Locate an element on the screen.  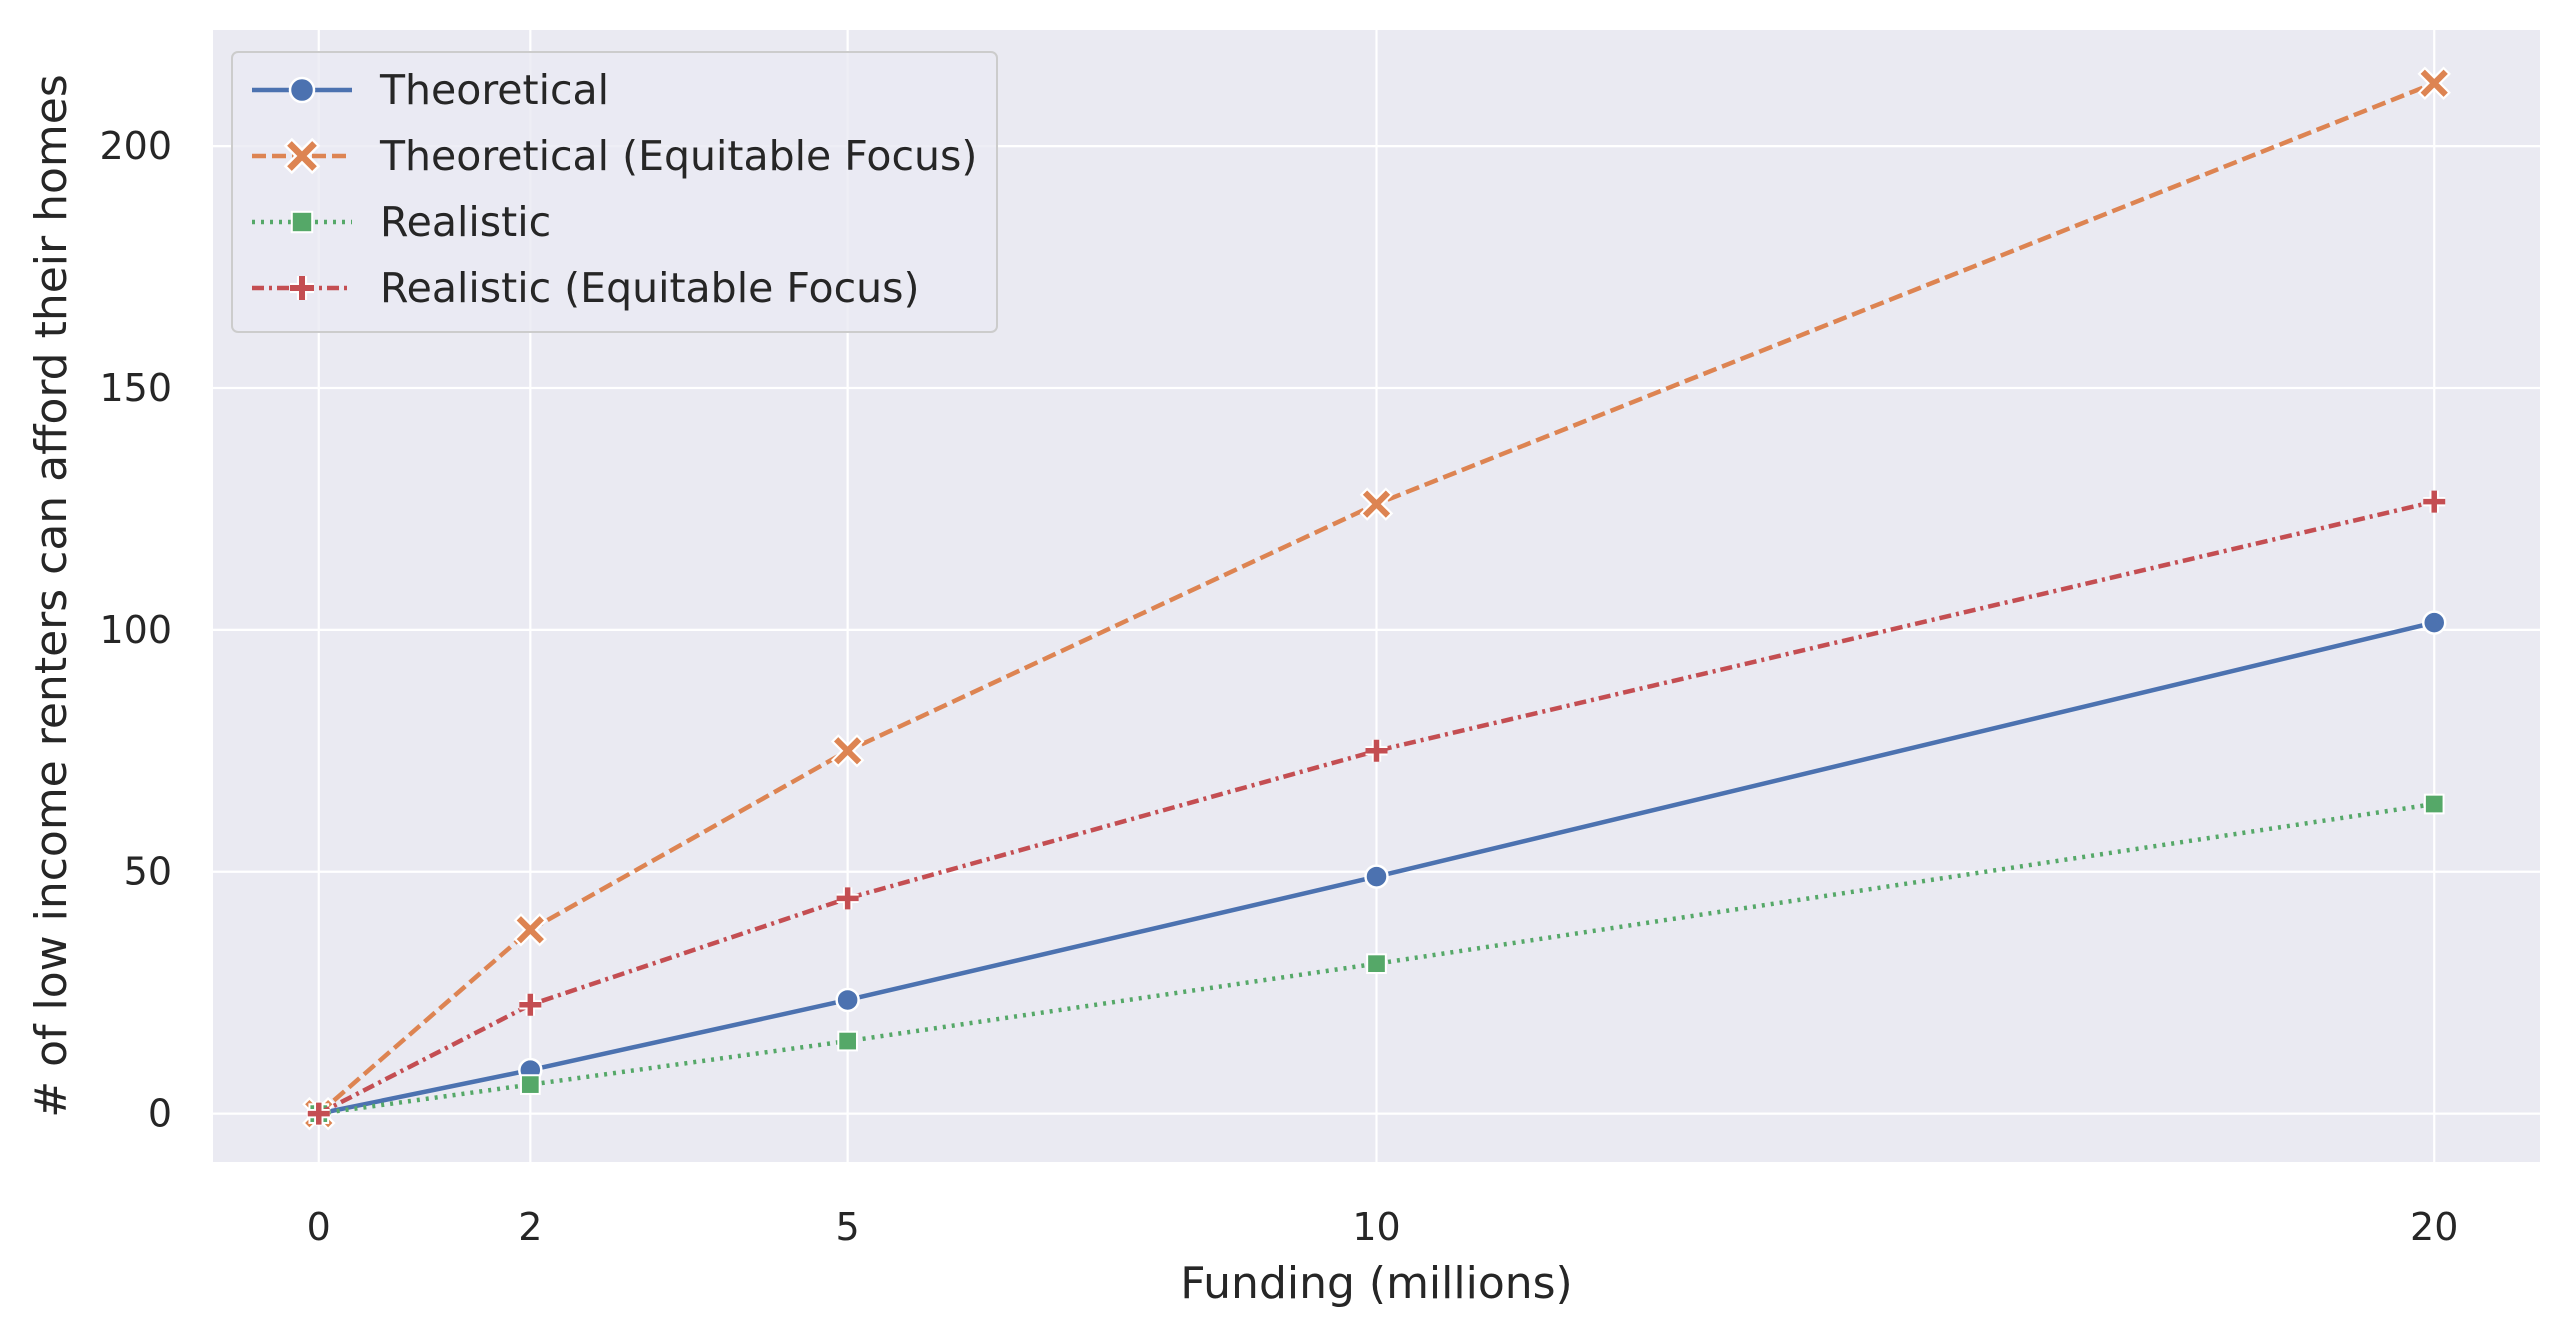
legend-label: Realistic is located at coordinates (465, 222).